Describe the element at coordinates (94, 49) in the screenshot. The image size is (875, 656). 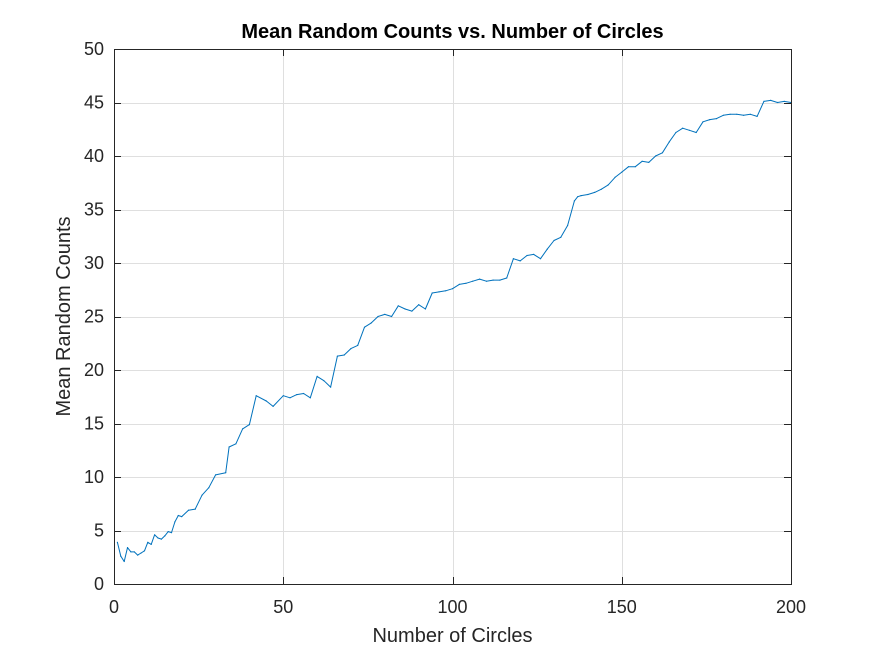
I see `y-tick-label: 50` at that location.